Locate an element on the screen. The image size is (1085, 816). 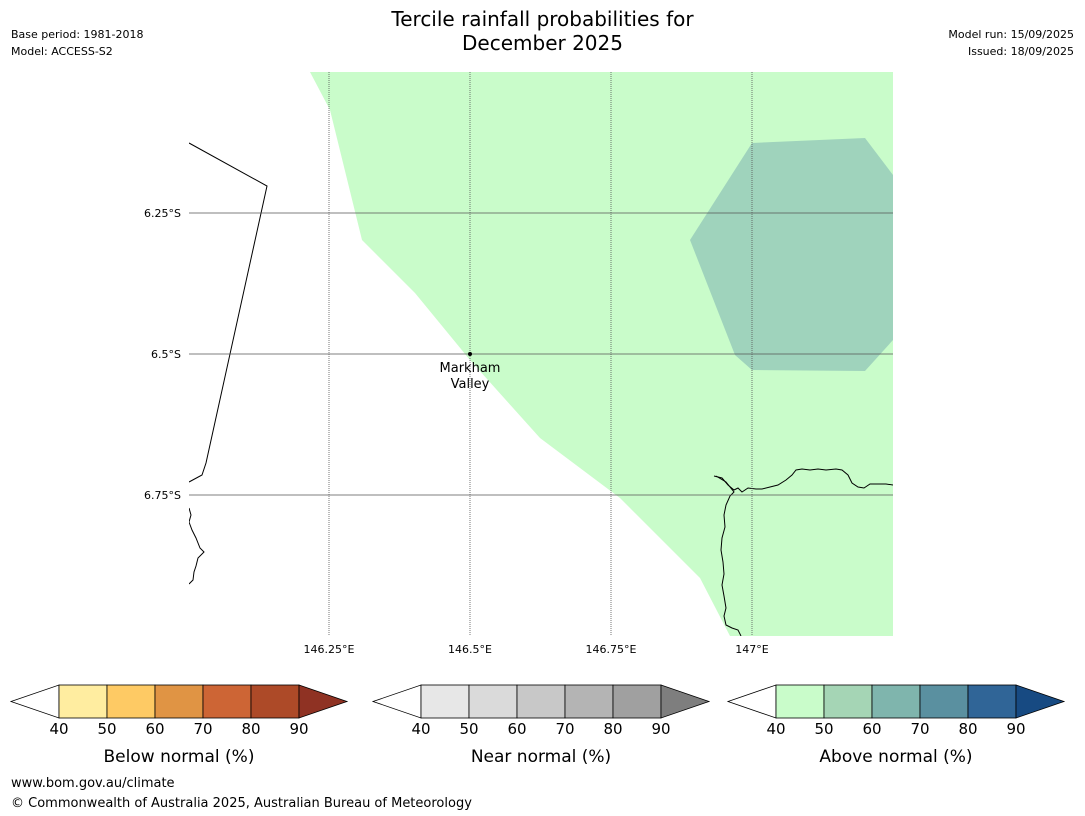
longitude-label: 147°E is located at coordinates (751, 649).